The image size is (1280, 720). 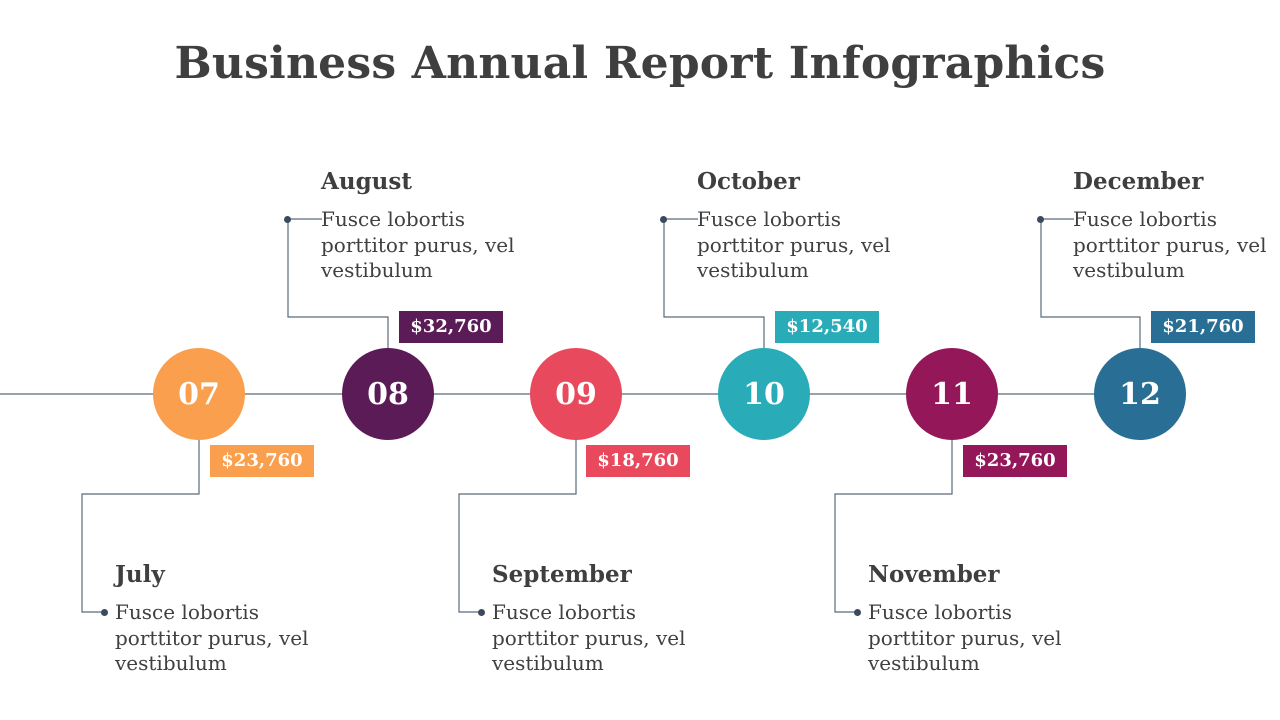 What do you see at coordinates (1140, 394) in the screenshot?
I see `milestone-circle-12: 12` at bounding box center [1140, 394].